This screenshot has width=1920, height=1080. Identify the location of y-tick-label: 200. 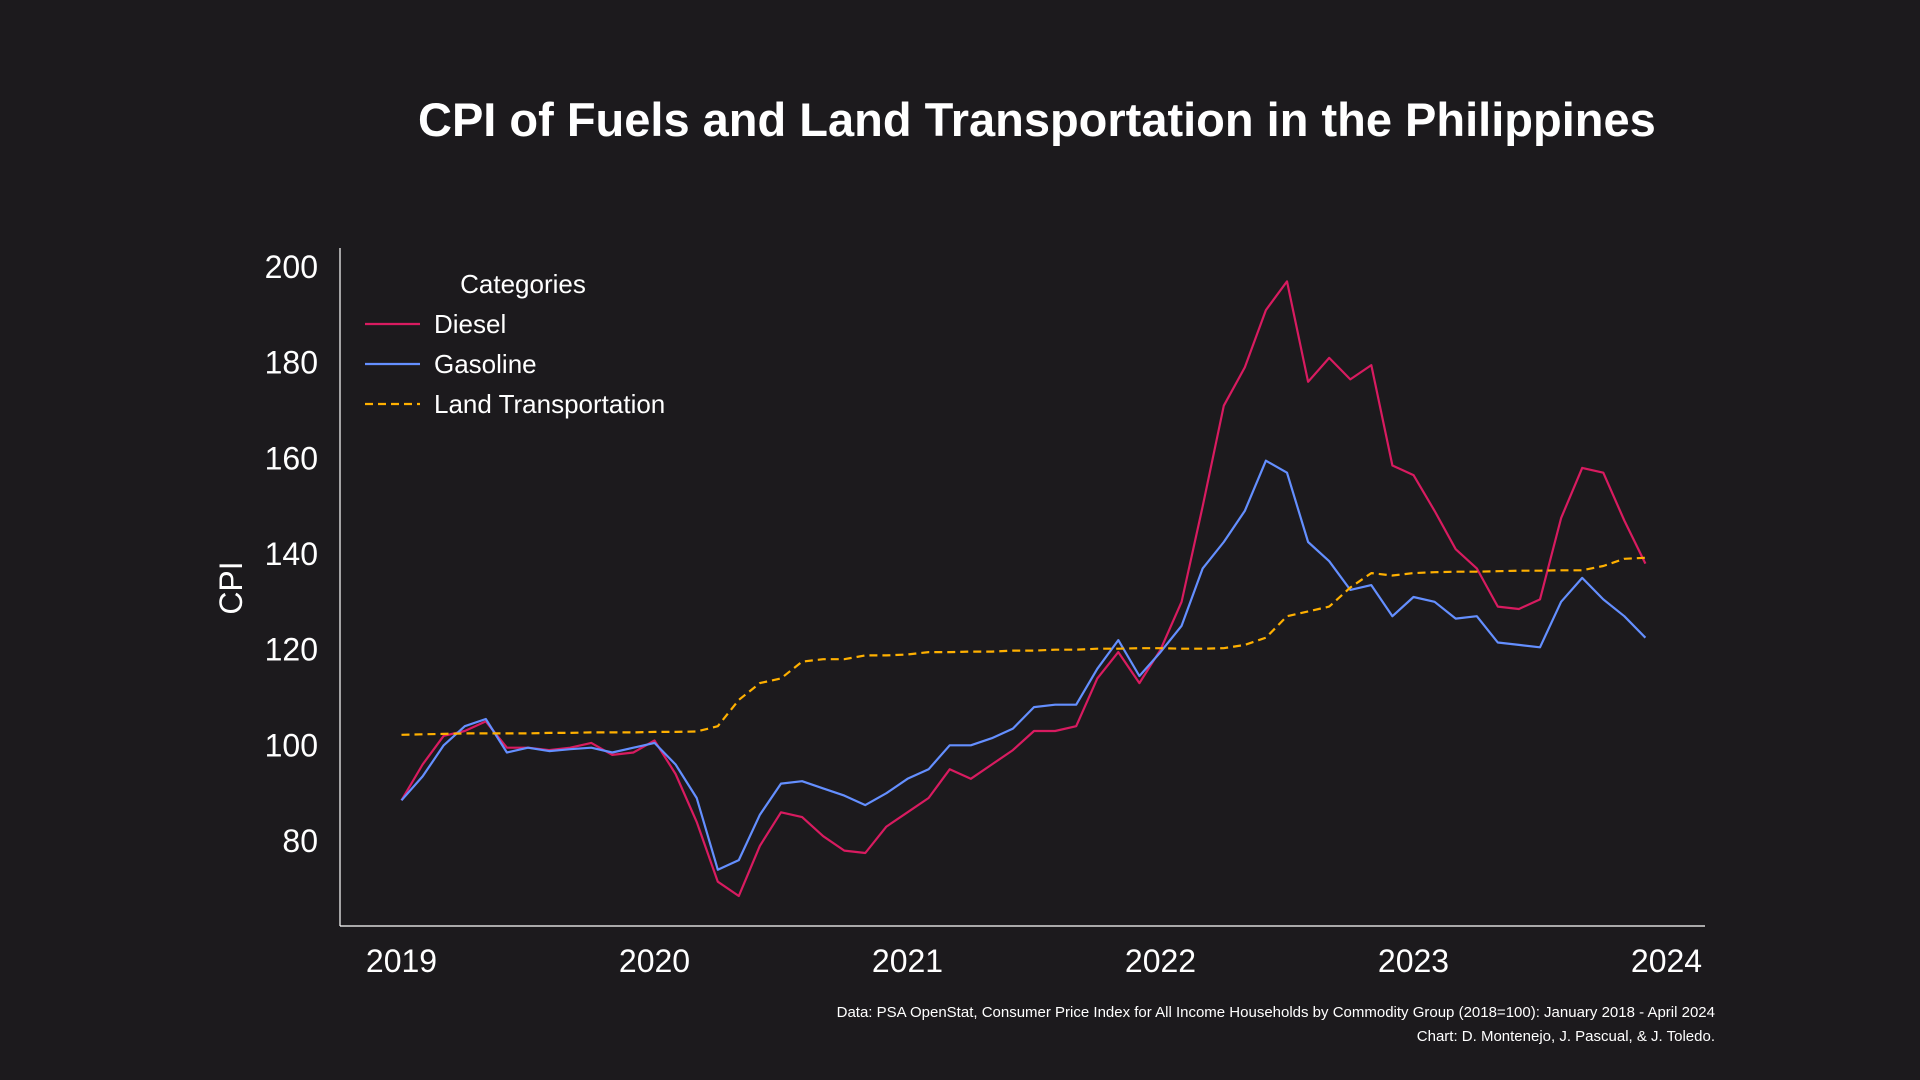
(291, 267).